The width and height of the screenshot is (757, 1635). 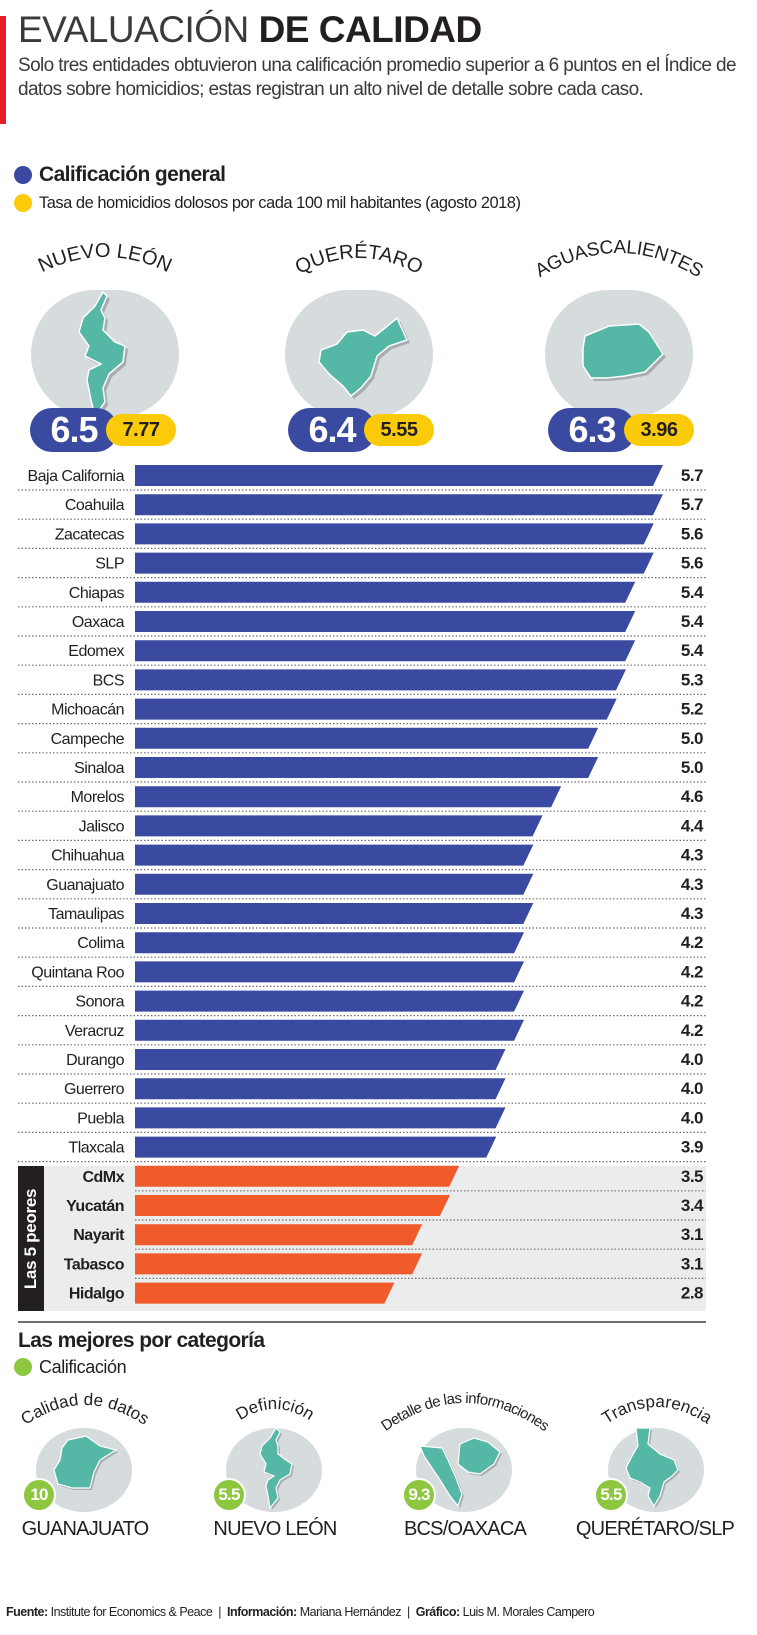 What do you see at coordinates (362, 1322) in the screenshot?
I see `section-divider` at bounding box center [362, 1322].